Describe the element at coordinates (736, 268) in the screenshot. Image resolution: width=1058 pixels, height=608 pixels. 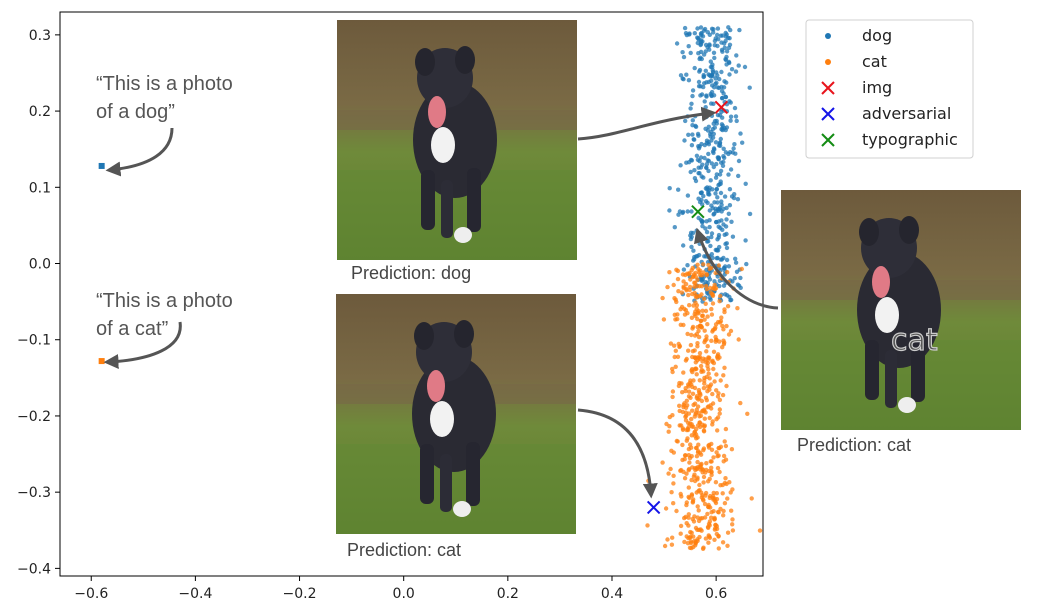
I see `arrow-typographic` at that location.